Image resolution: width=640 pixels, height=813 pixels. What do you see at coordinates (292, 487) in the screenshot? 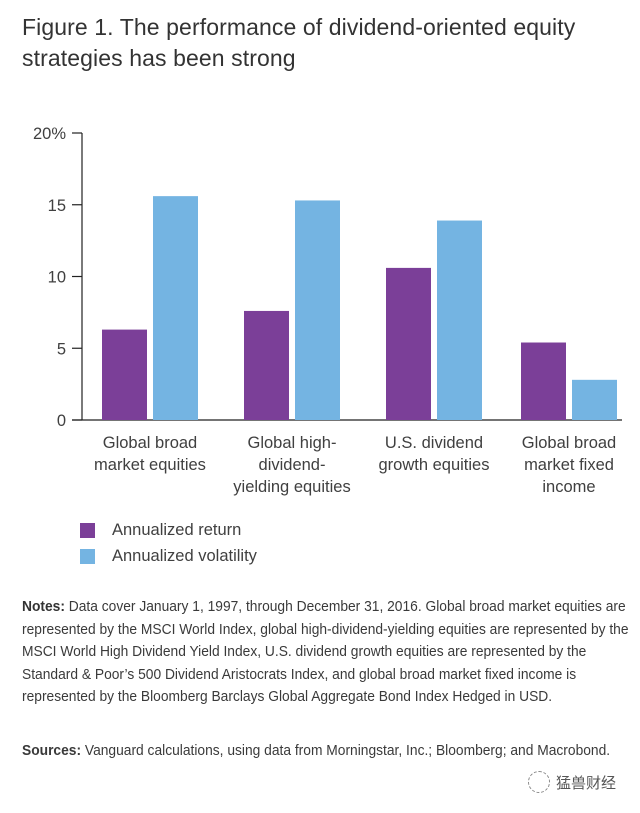
I see `x-tick-label-line: yielding equities` at bounding box center [292, 487].